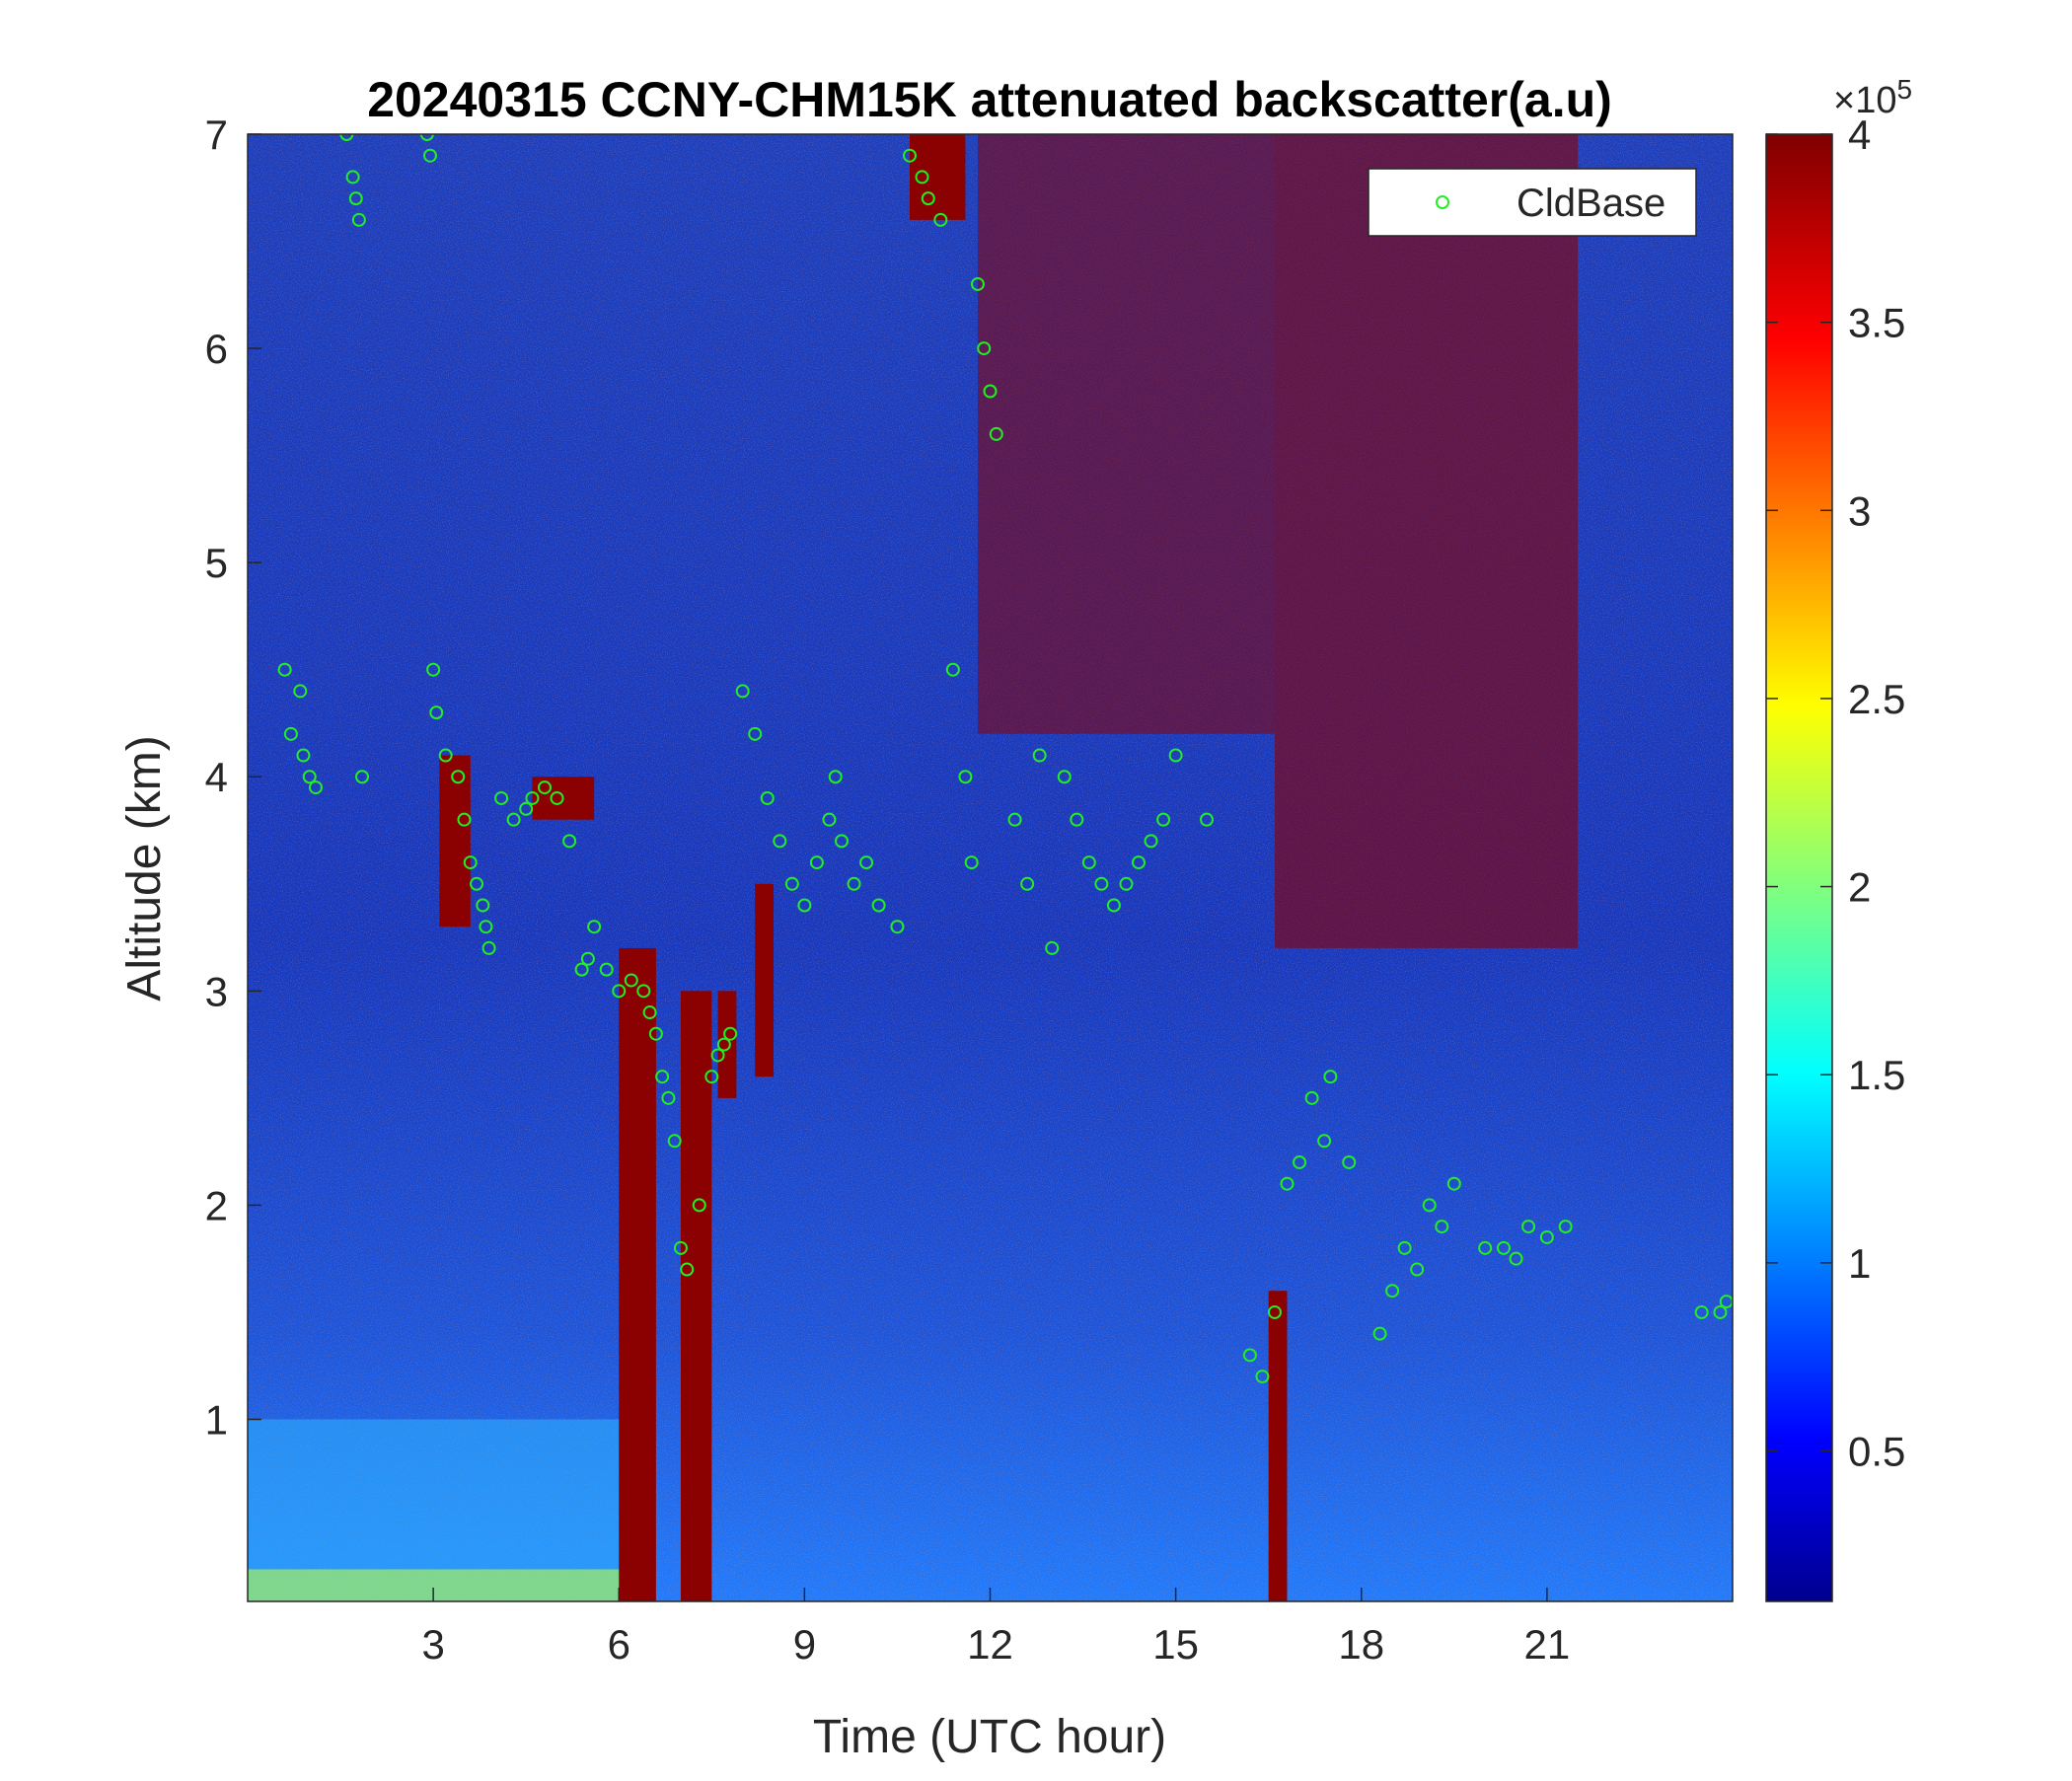 The width and height of the screenshot is (2072, 1781). Describe the element at coordinates (1361, 1644) in the screenshot. I see `x-tick-label: 18` at that location.